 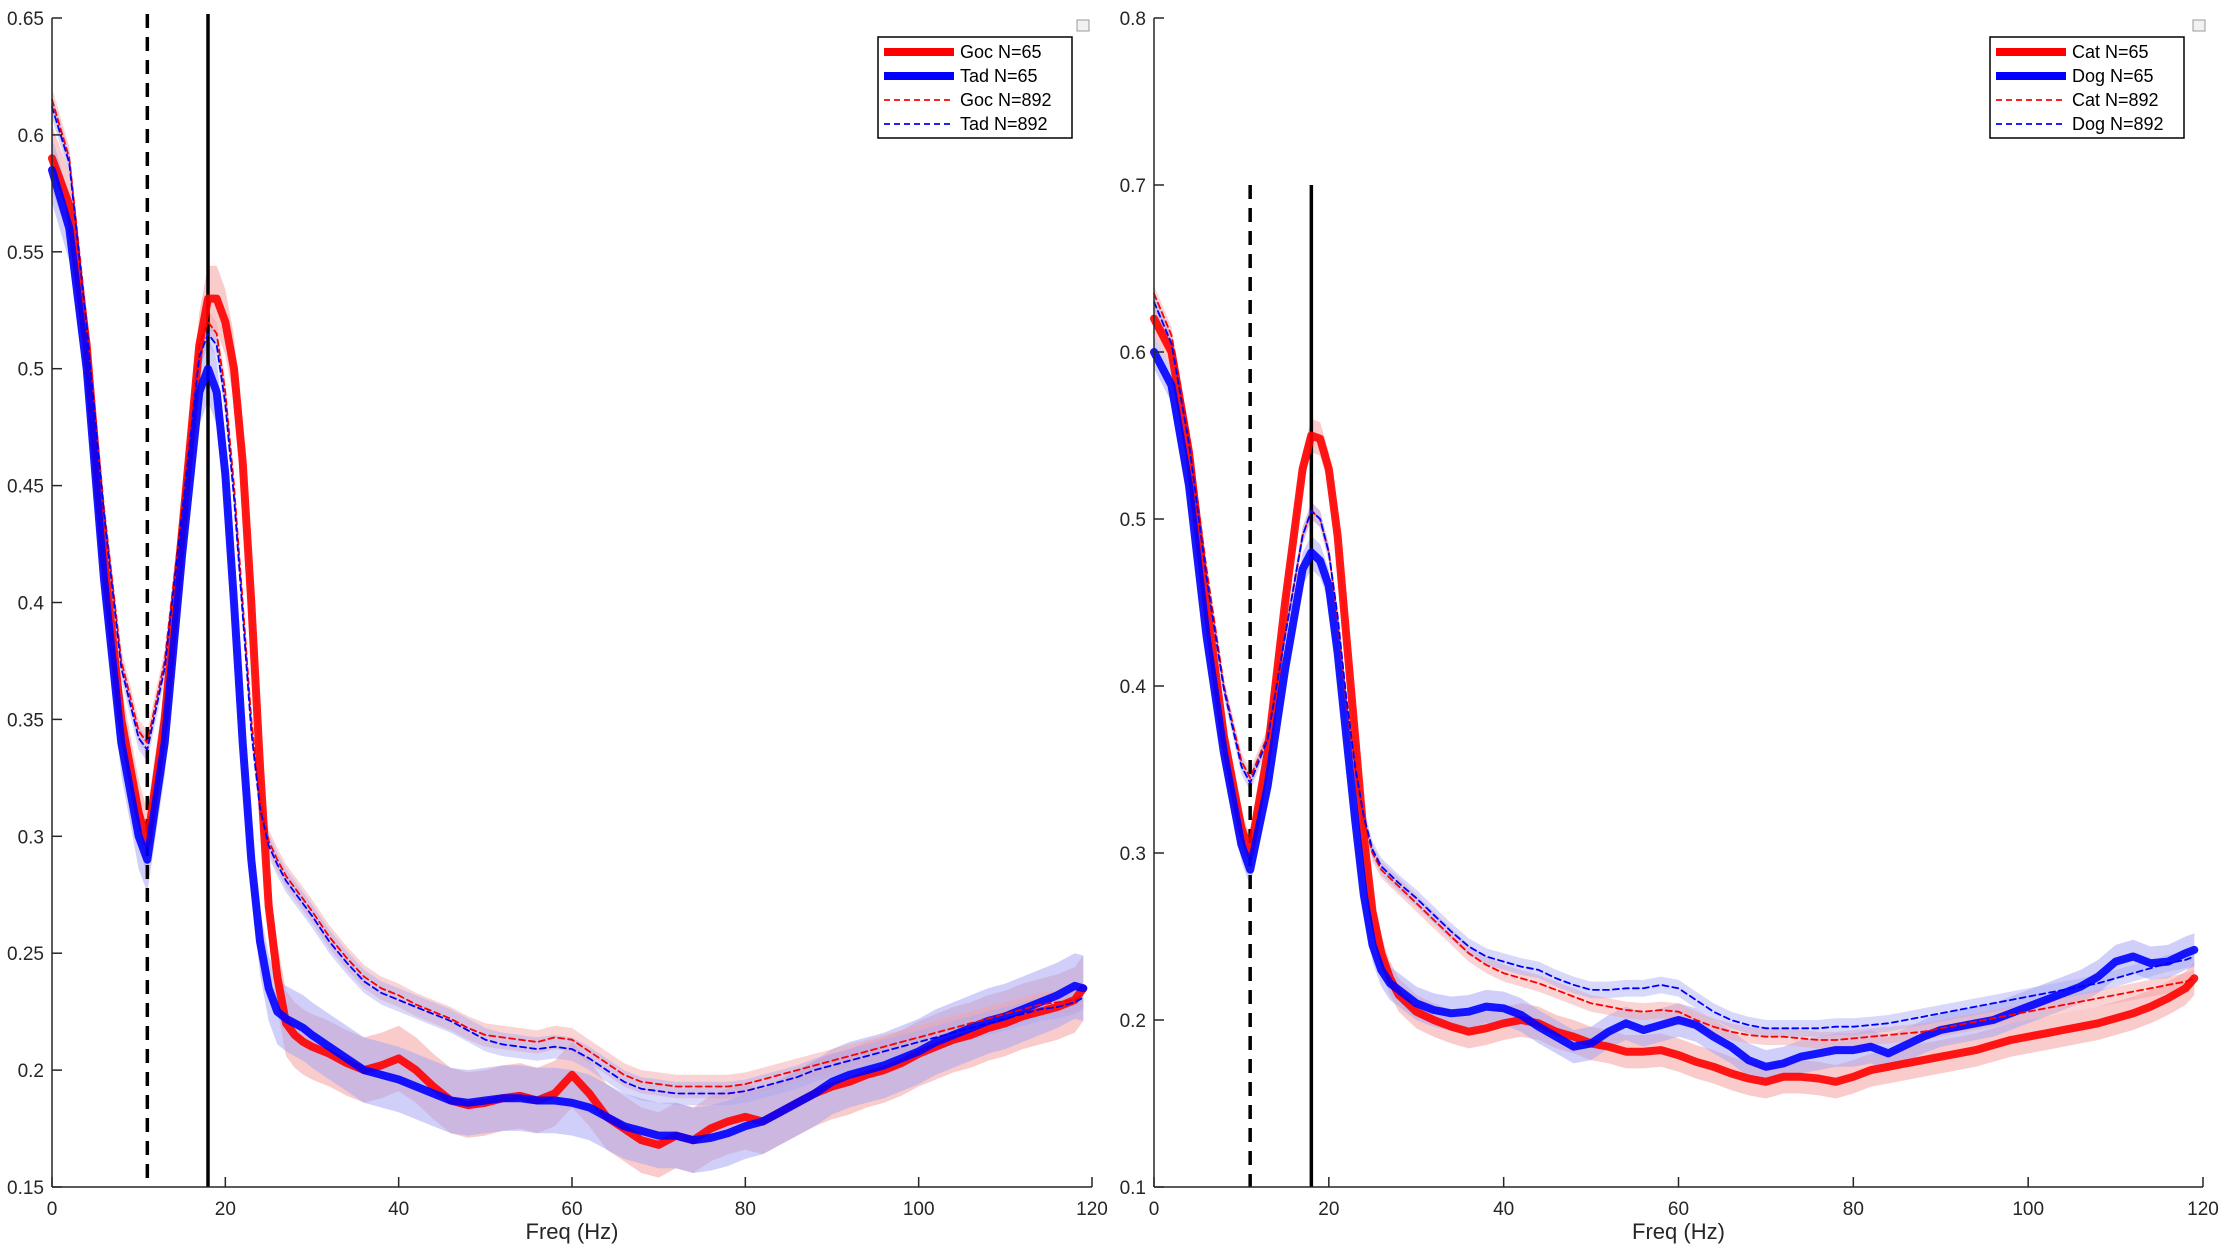 What do you see at coordinates (1001, 52) in the screenshot?
I see `legend-entry-label: Goc N=65` at bounding box center [1001, 52].